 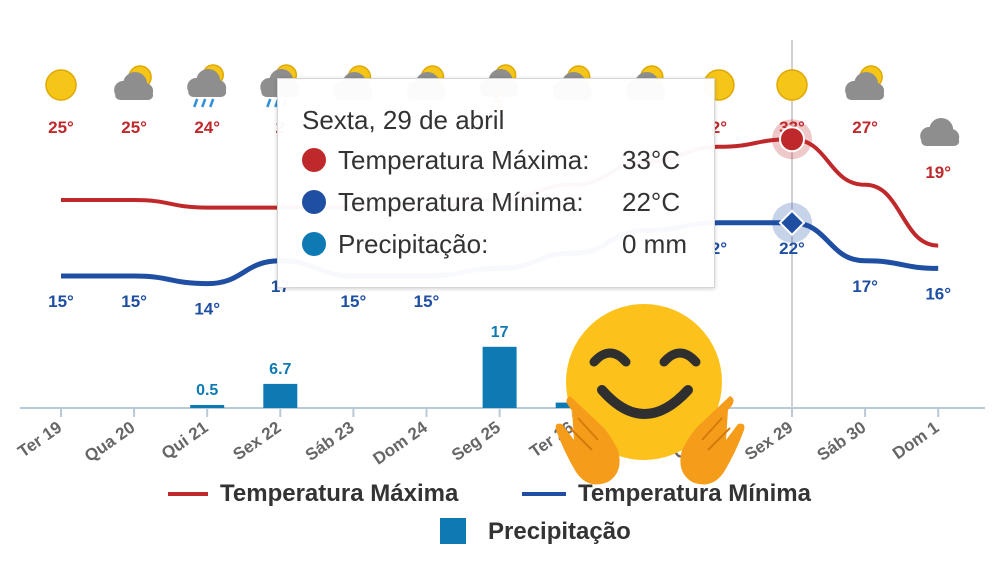 I want to click on max-temp-label: 27°, so click(x=865, y=127).